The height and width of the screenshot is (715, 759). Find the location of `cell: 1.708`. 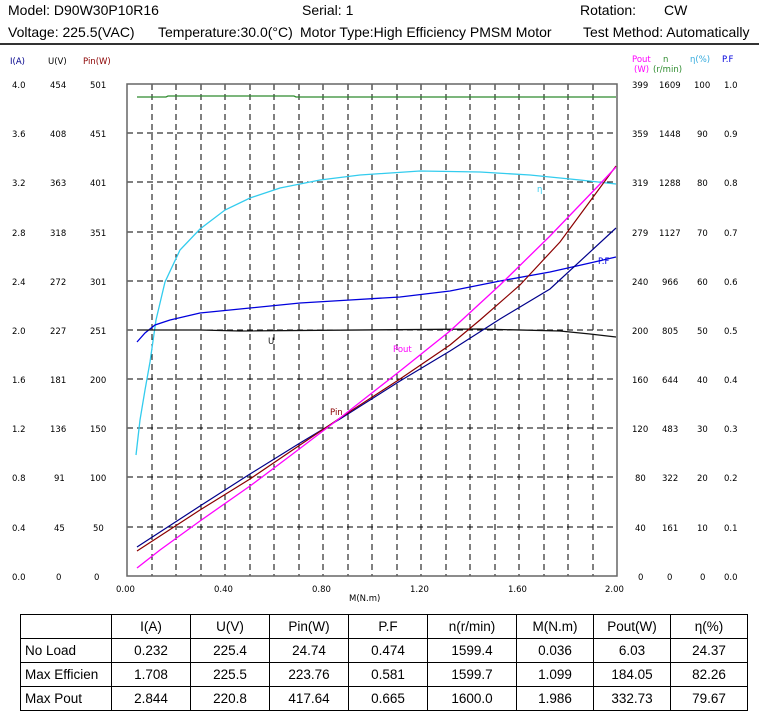

cell: 1.708 is located at coordinates (151, 674).